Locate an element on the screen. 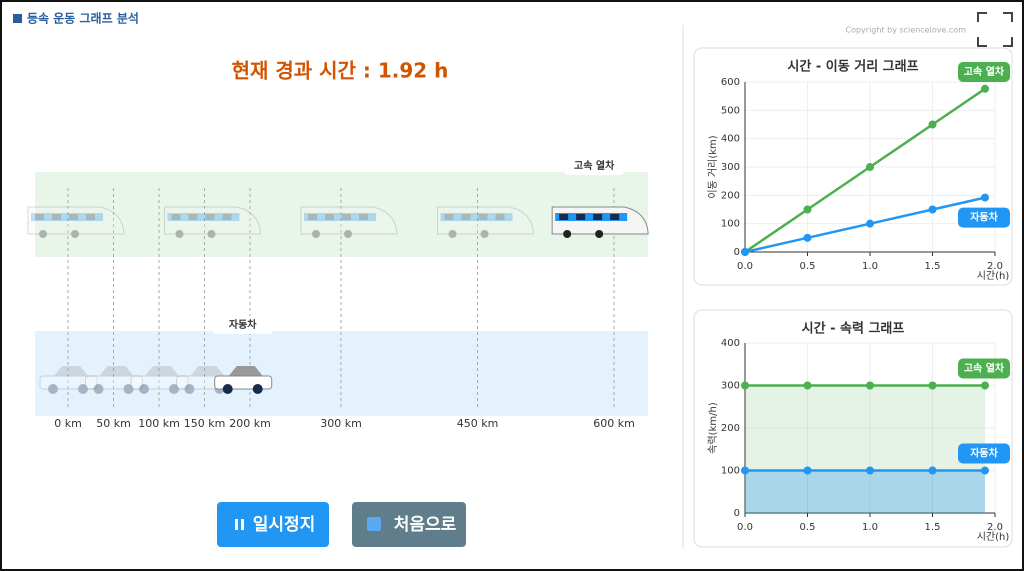  y-tick-label: 200 is located at coordinates (730, 428).